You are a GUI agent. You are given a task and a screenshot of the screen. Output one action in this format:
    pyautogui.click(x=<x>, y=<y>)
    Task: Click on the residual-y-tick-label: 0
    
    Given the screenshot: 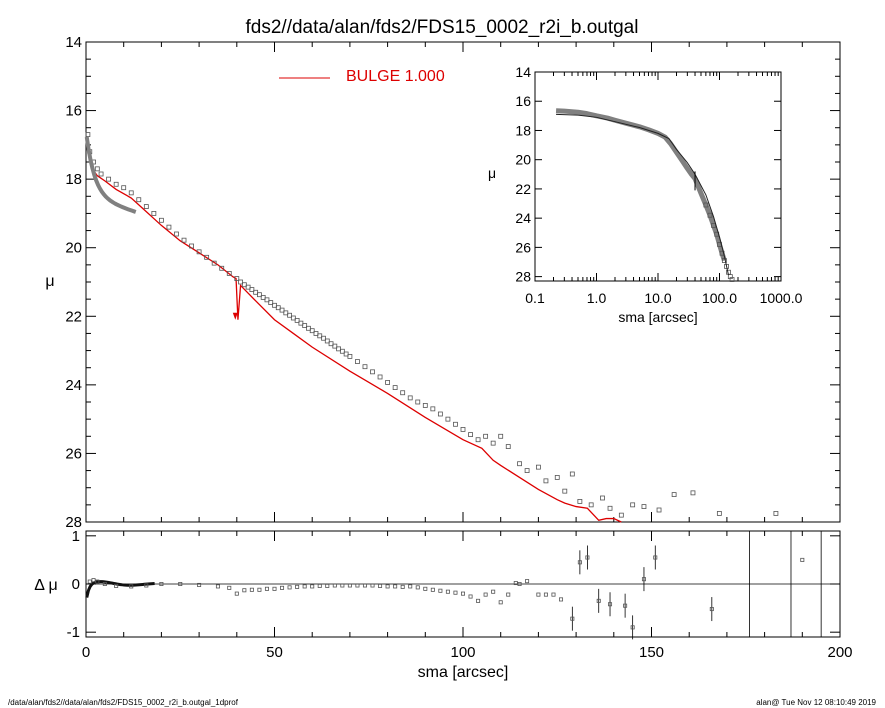 What is the action you would take?
    pyautogui.click(x=76, y=584)
    